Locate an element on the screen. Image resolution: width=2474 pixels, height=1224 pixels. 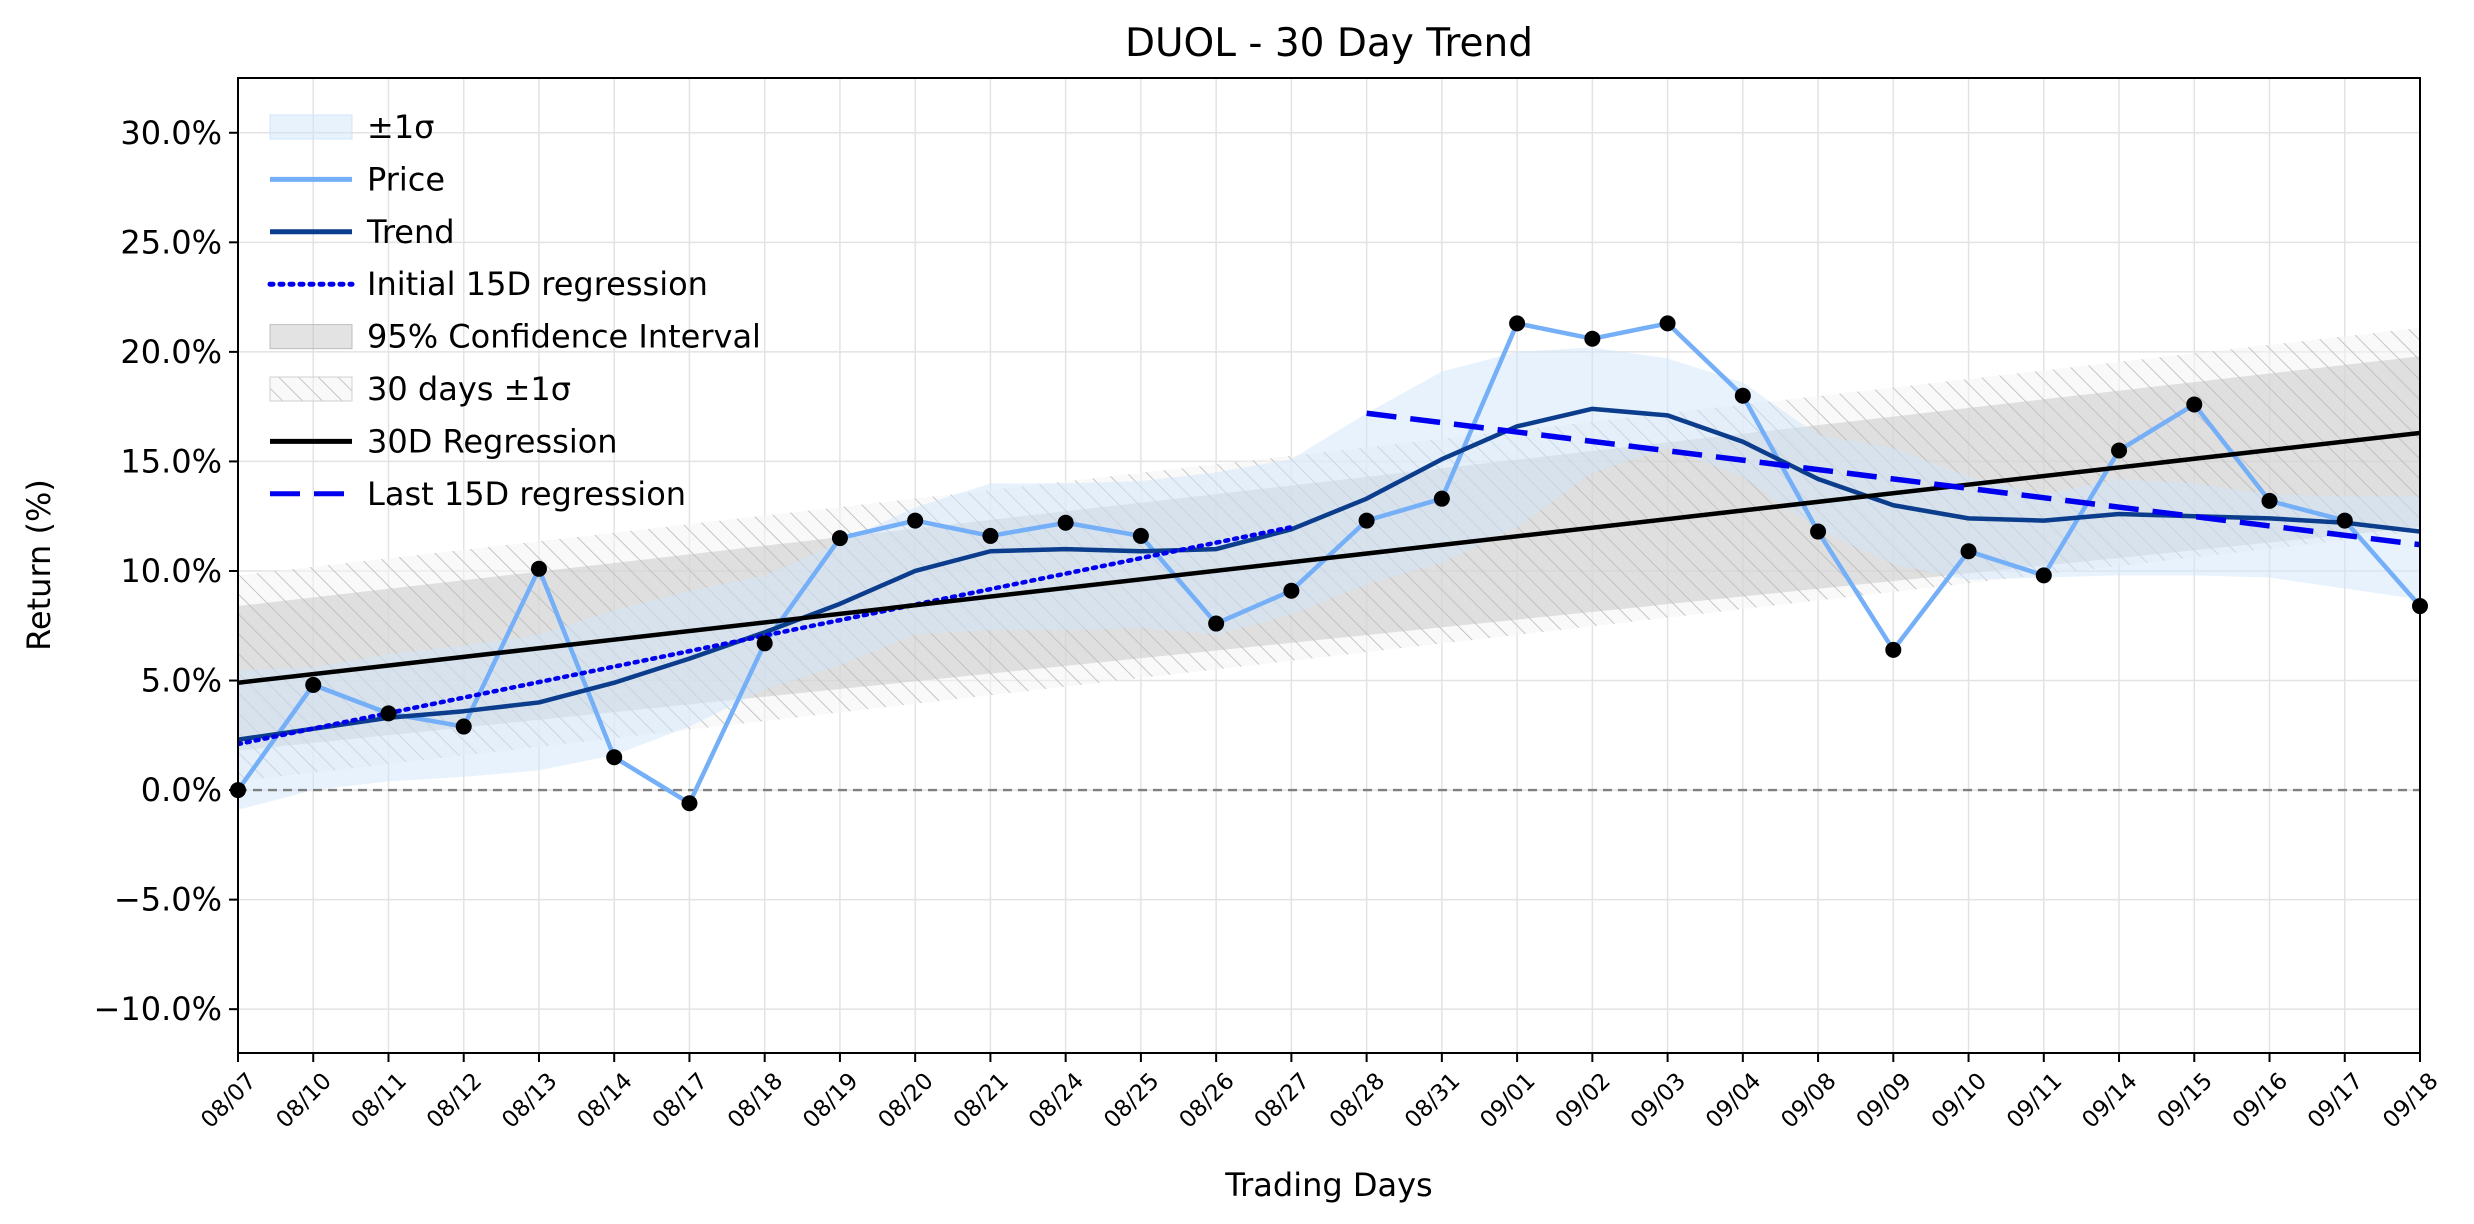
y-tick-label: 15.0% is located at coordinates (171, 461).